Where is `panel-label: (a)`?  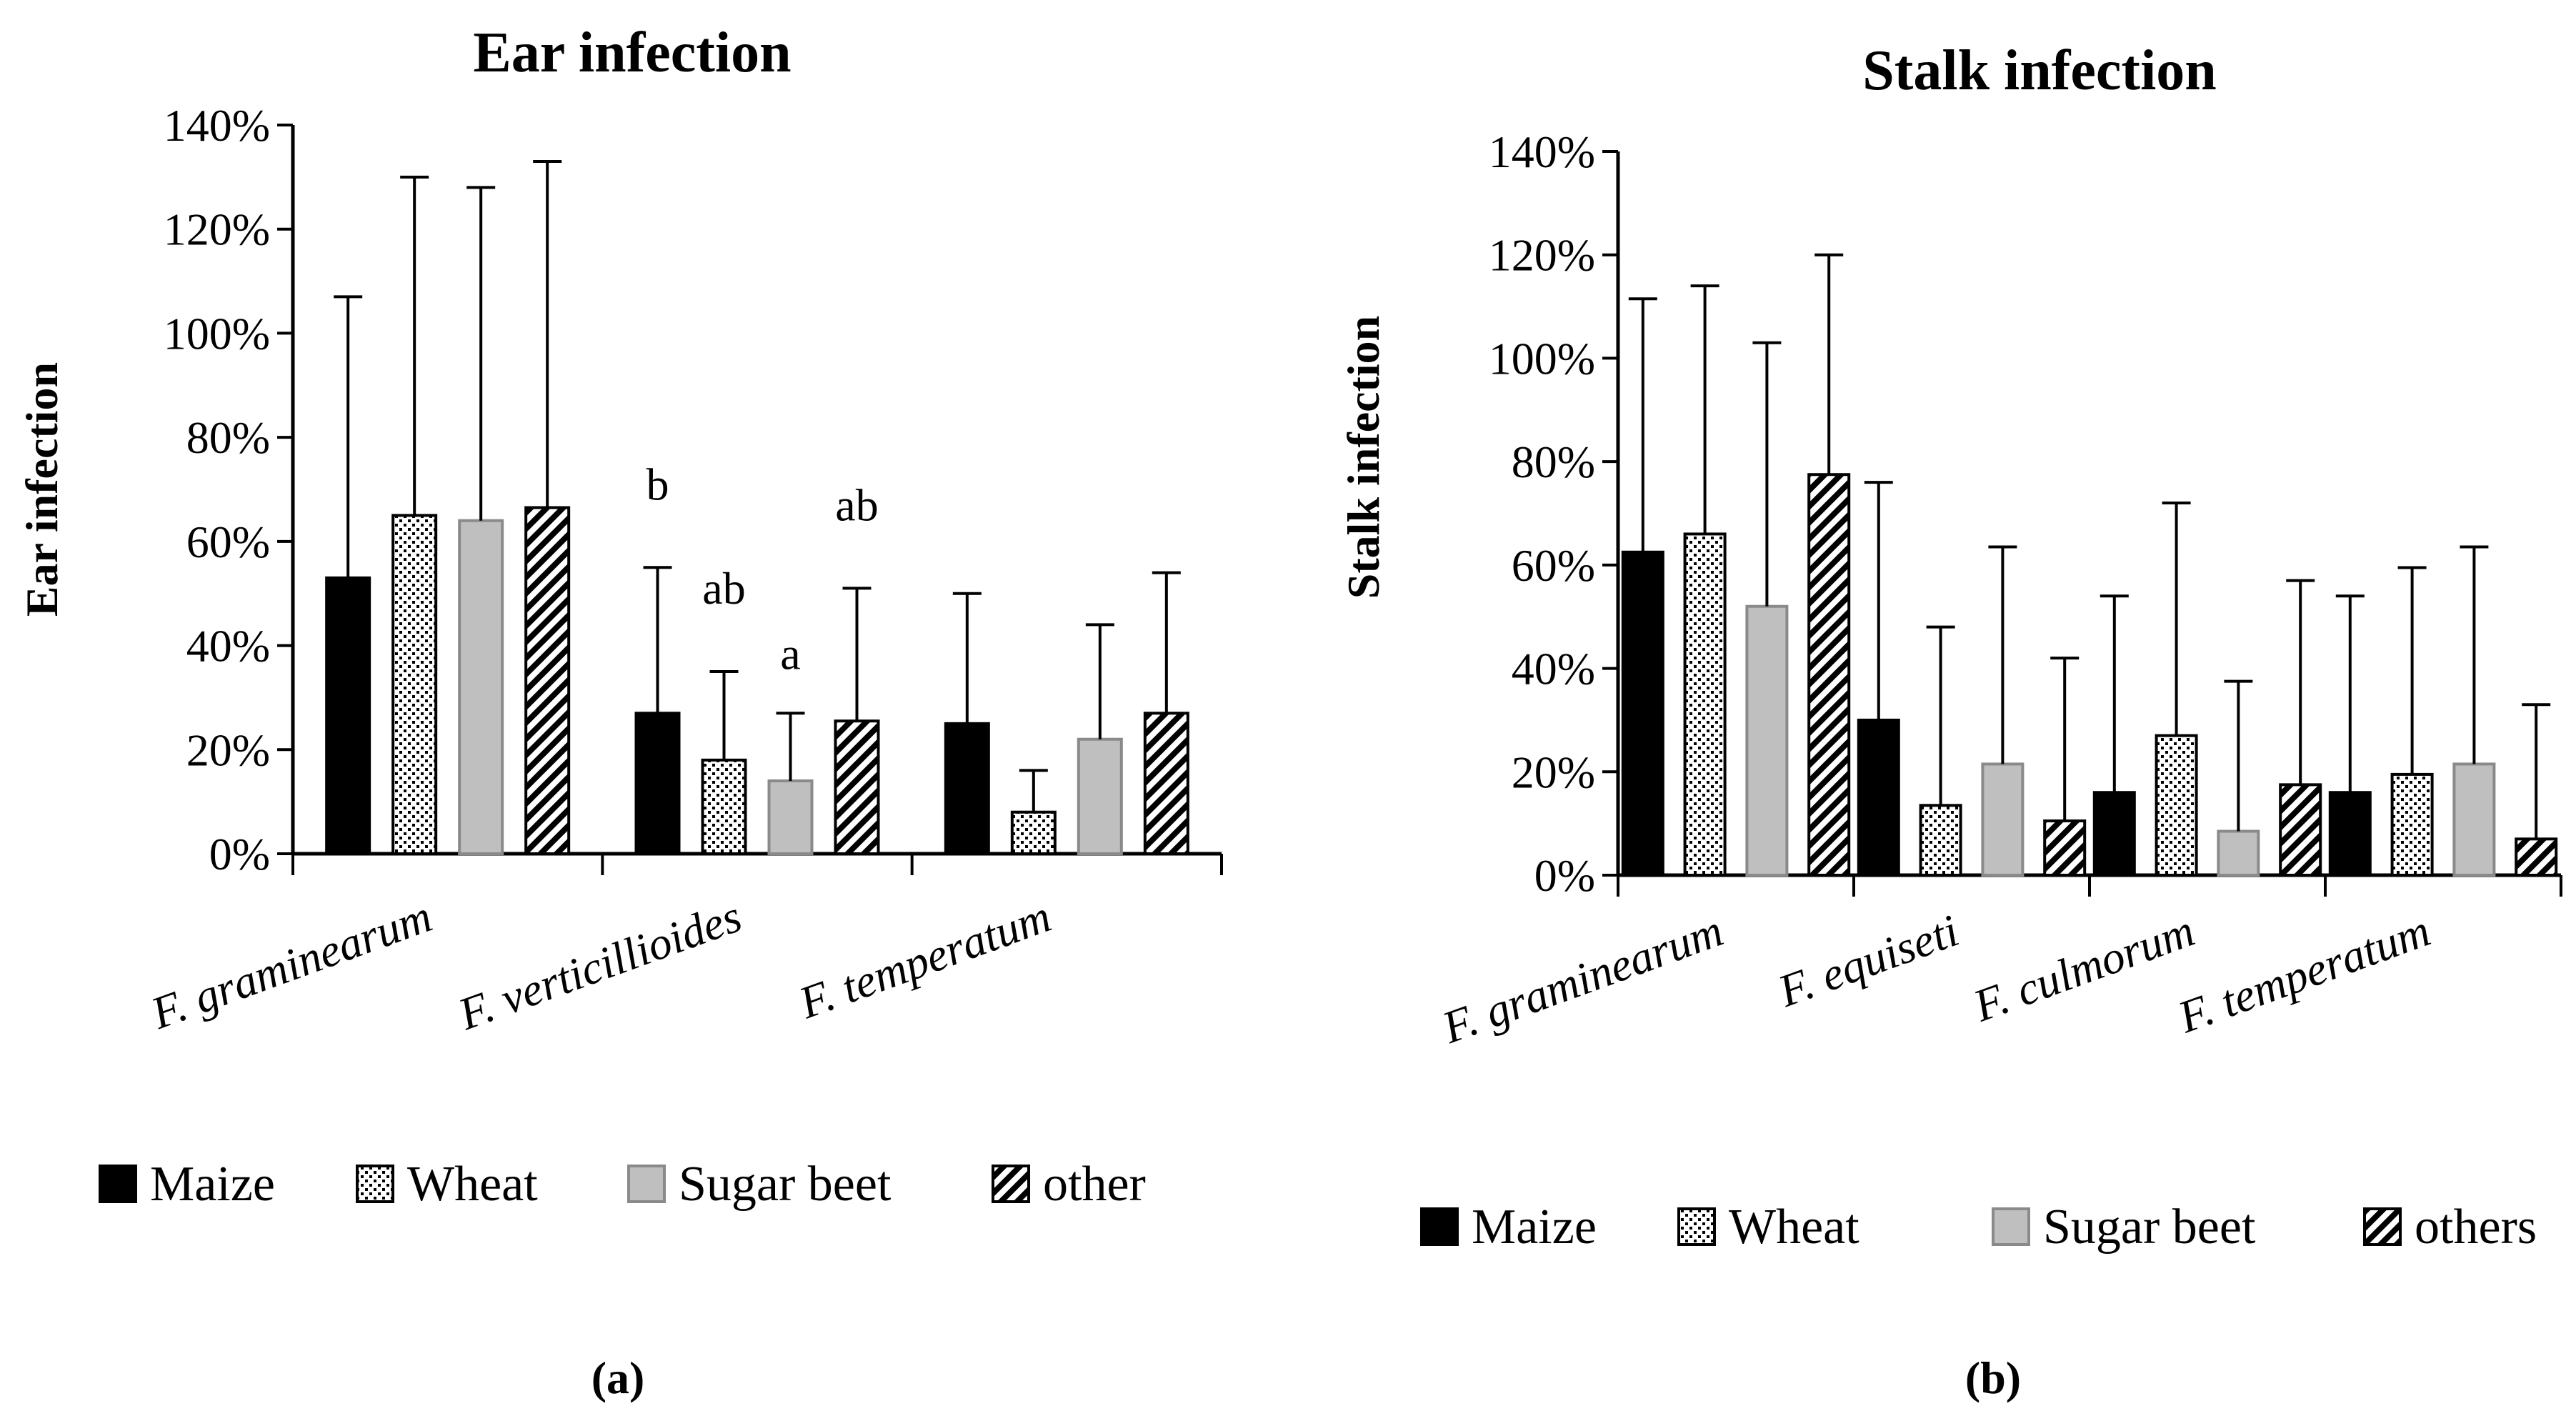
panel-label: (a) is located at coordinates (618, 1377).